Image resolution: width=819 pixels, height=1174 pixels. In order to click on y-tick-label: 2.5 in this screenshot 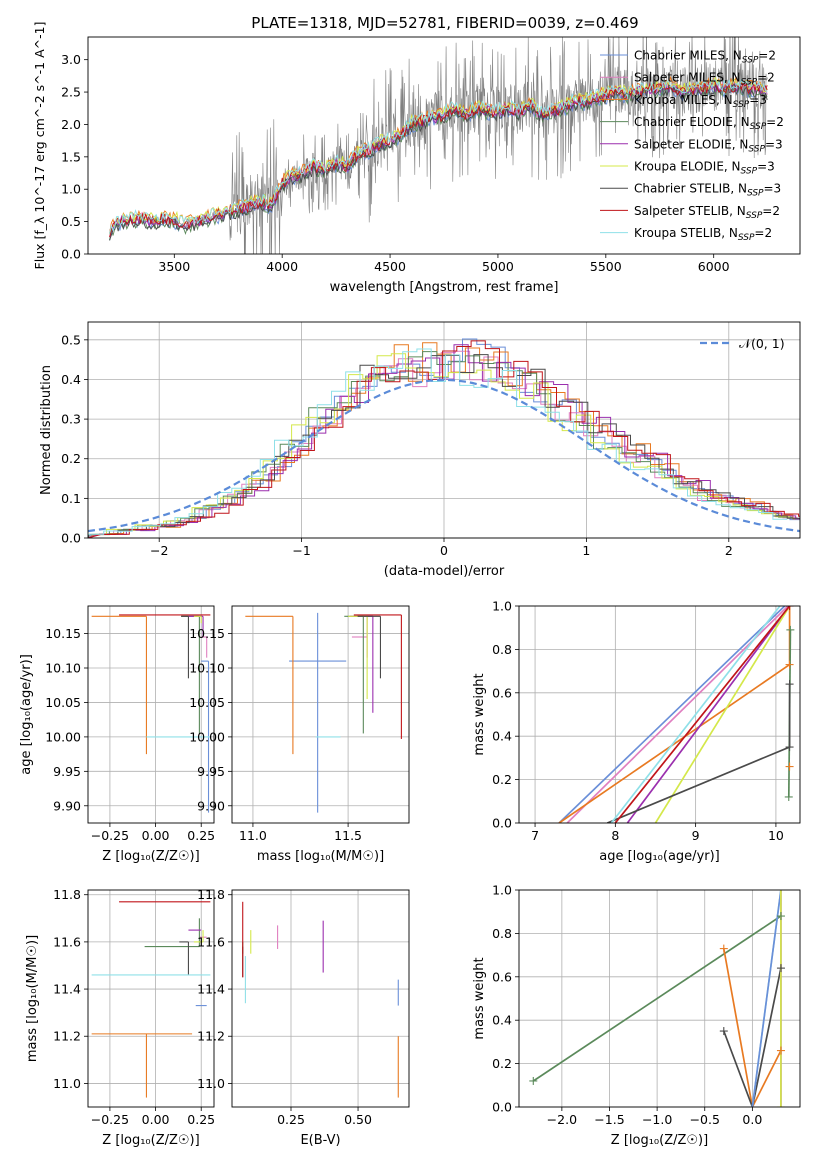, I will do `click(71, 92)`.